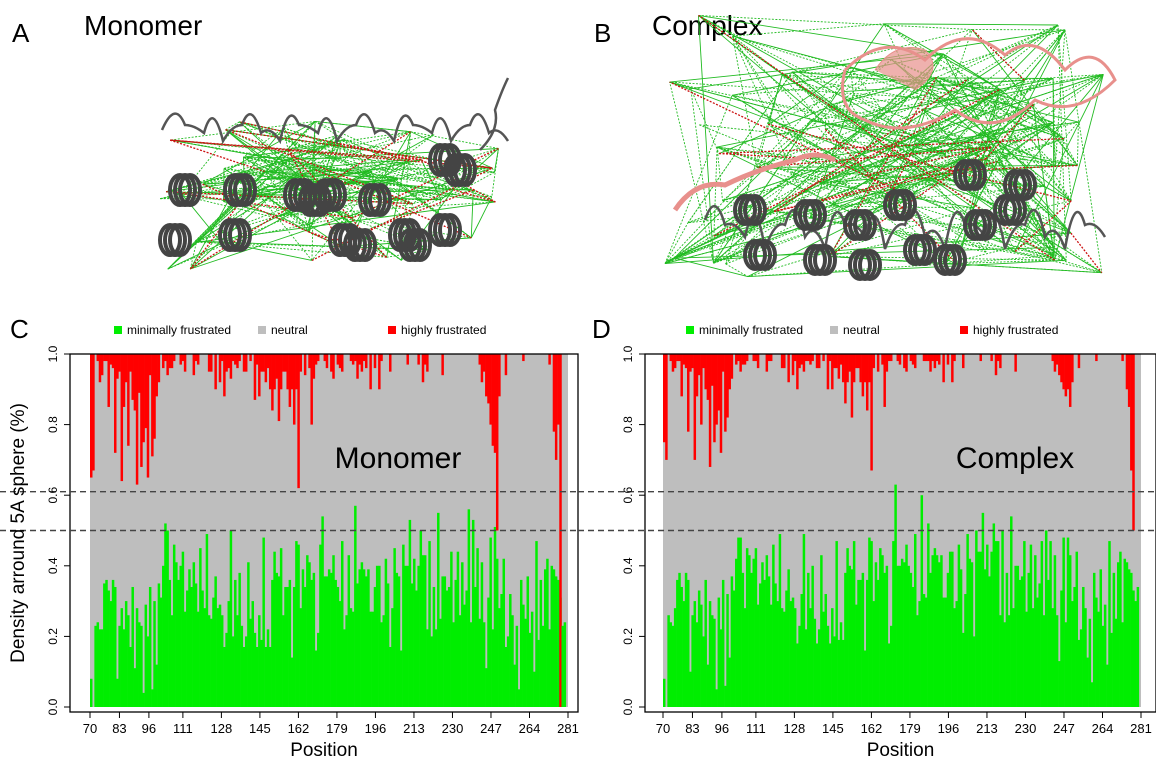 The height and width of the screenshot is (760, 1156). What do you see at coordinates (628, 495) in the screenshot?
I see `y-tick-label: 0.6` at bounding box center [628, 495].